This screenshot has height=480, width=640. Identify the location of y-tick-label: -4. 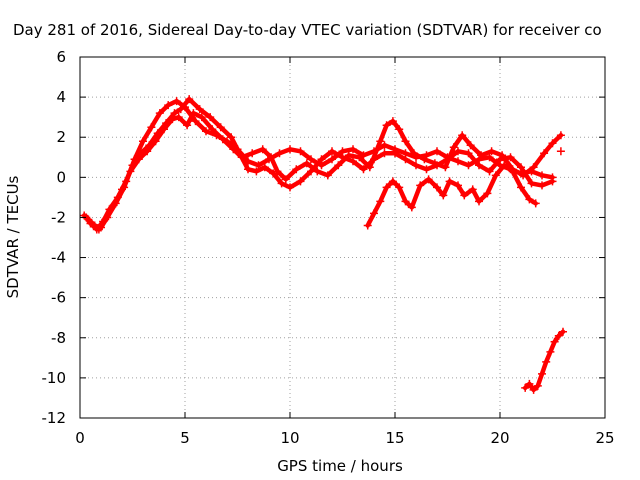
(58, 258).